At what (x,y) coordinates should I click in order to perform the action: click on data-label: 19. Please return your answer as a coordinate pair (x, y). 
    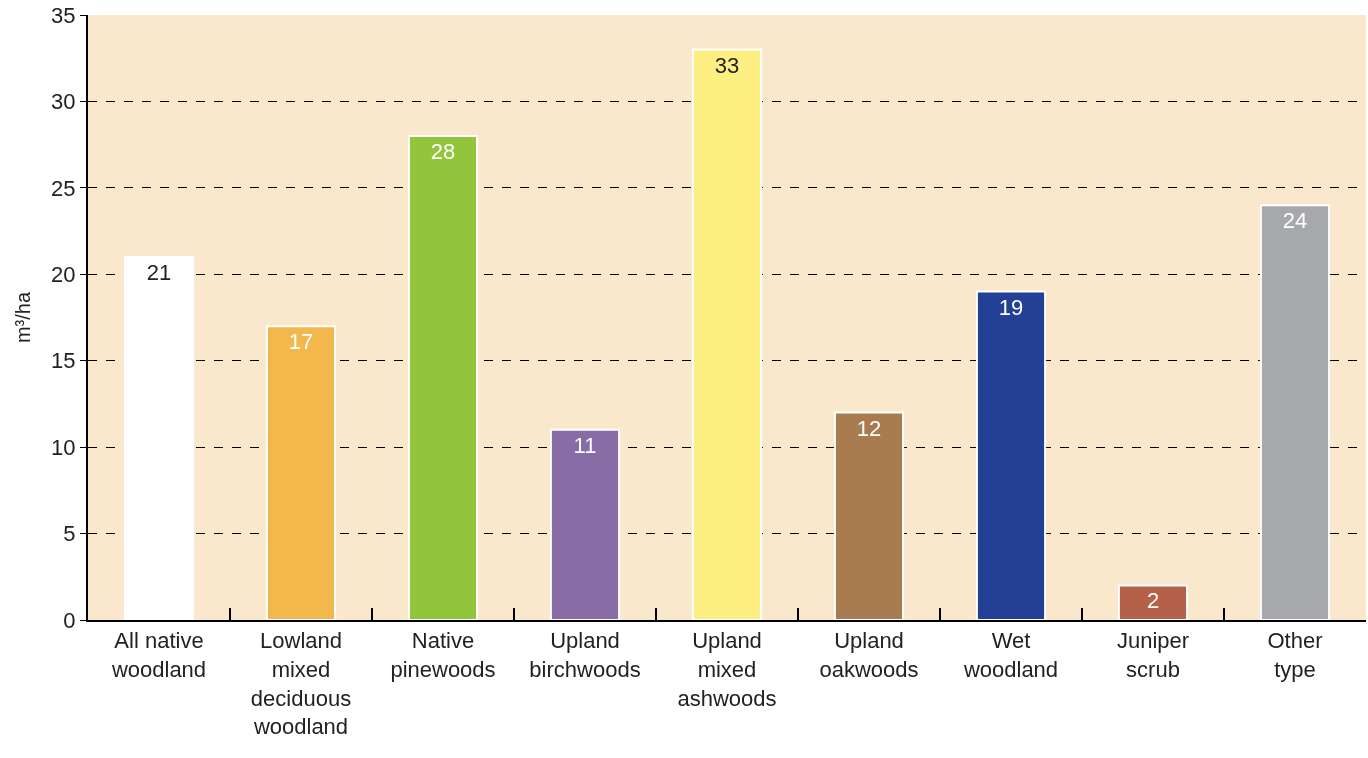
    Looking at the image, I should click on (1011, 307).